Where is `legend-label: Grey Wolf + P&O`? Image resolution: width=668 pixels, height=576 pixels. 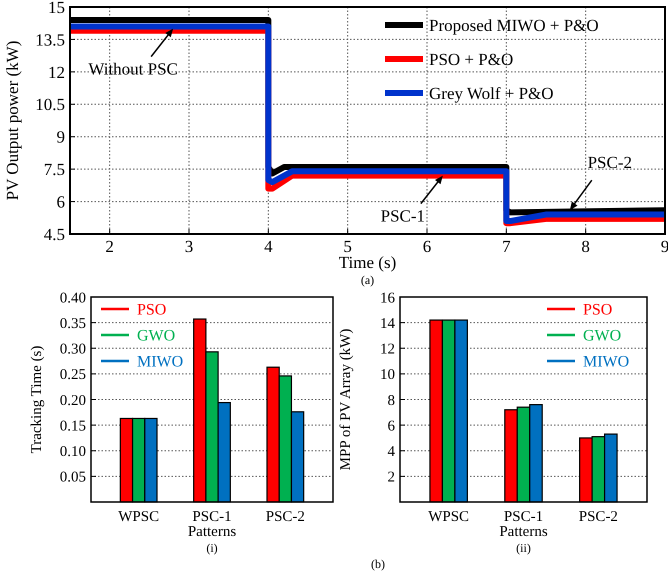
legend-label: Grey Wolf + P&O is located at coordinates (491, 93).